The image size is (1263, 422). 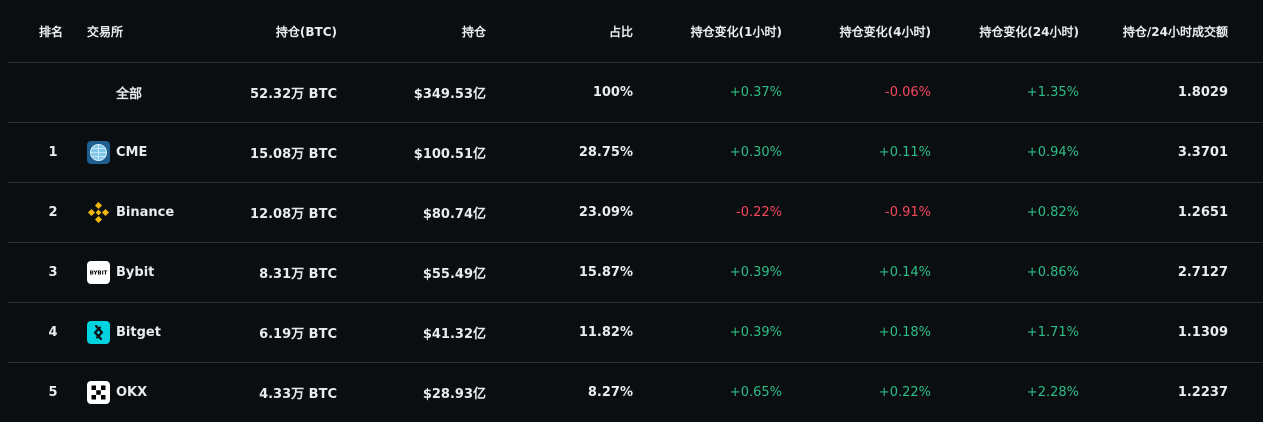 What do you see at coordinates (454, 394) in the screenshot?
I see `oi-usd: $28.93亿` at bounding box center [454, 394].